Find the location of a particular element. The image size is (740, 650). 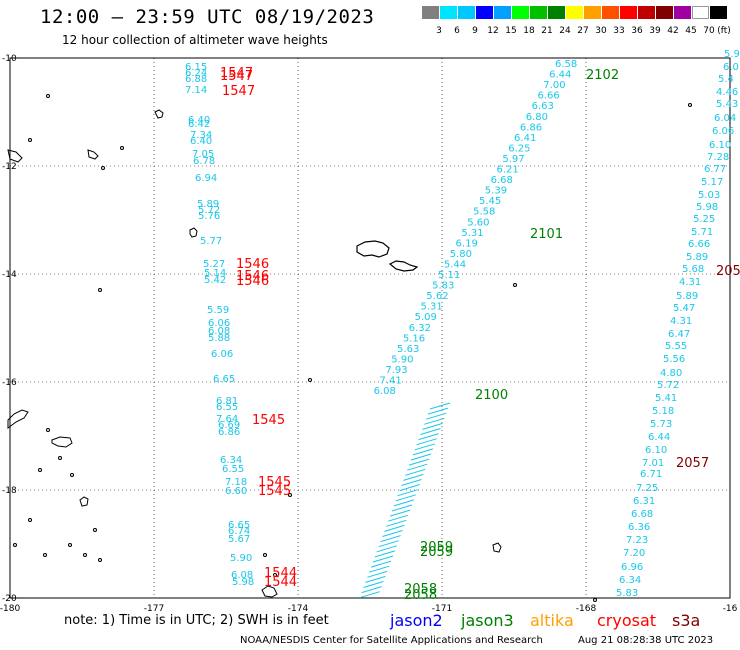

swh-value: 5.41 is located at coordinates (666, 398).